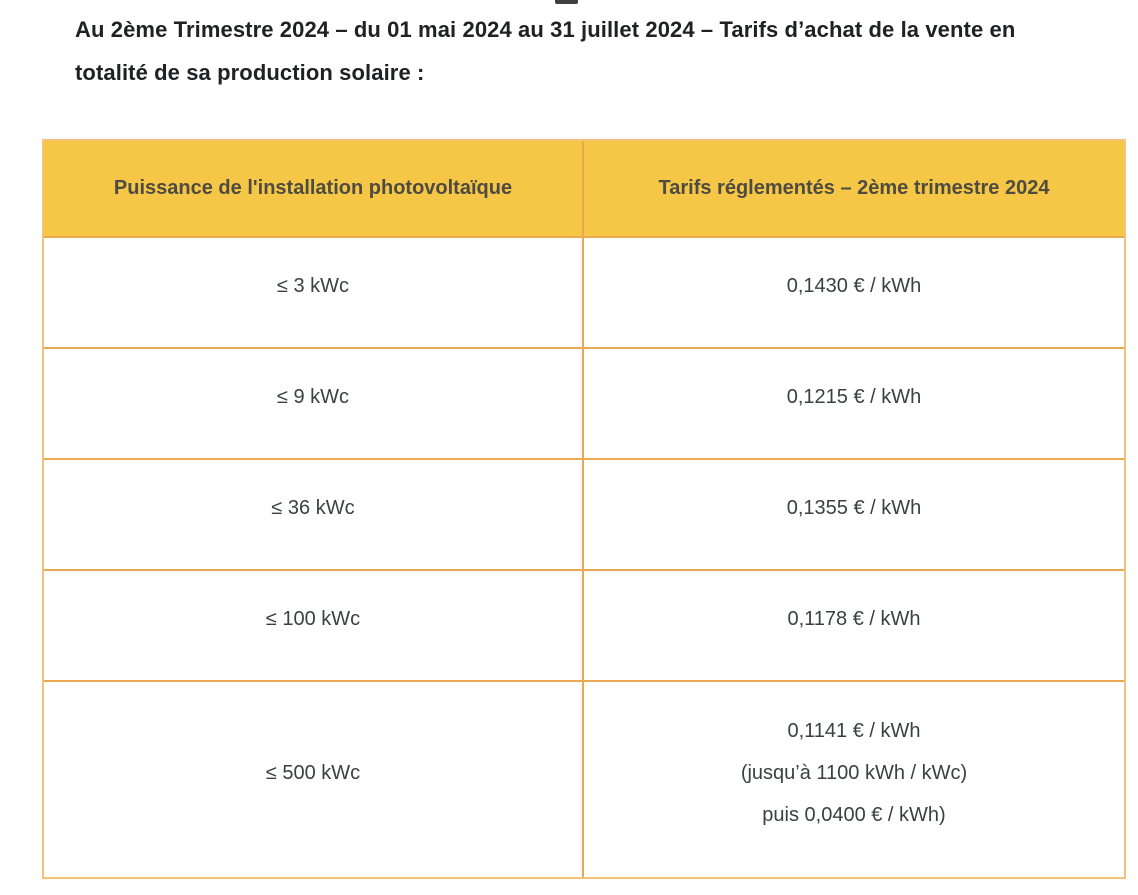 This screenshot has height=895, width=1138. I want to click on table-row: ≤ 9 kWc 0,1215 € / kWh, so click(584, 402).